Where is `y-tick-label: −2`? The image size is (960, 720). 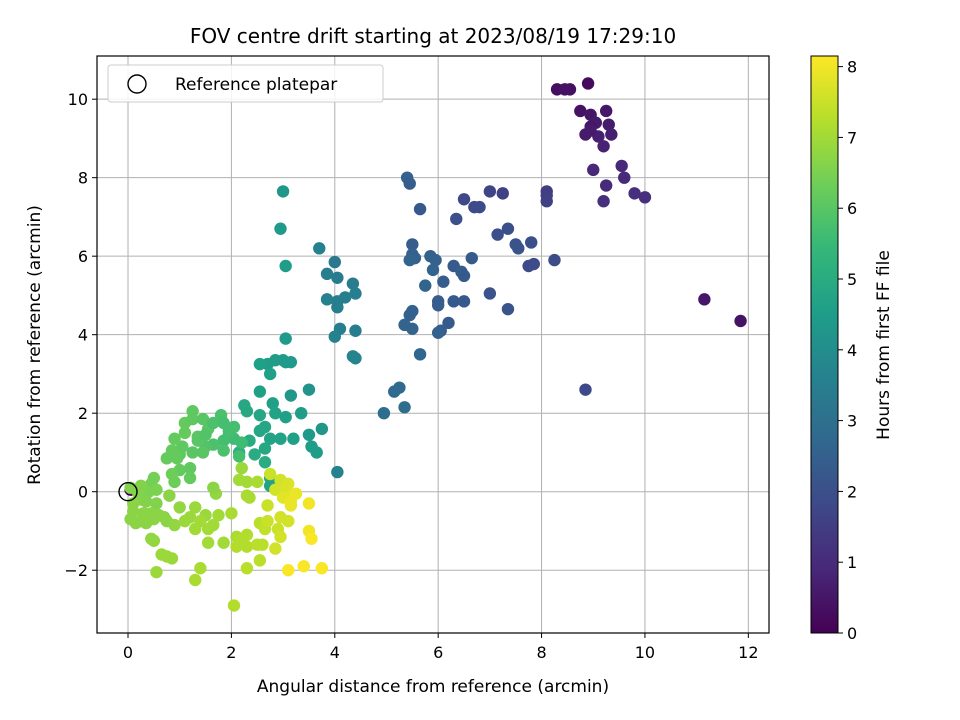 y-tick-label: −2 is located at coordinates (76, 570).